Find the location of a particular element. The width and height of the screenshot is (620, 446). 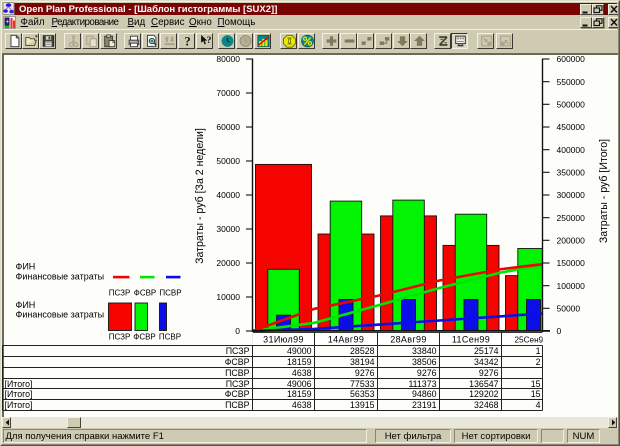

svg-text: 10000 is located at coordinates (228, 297).